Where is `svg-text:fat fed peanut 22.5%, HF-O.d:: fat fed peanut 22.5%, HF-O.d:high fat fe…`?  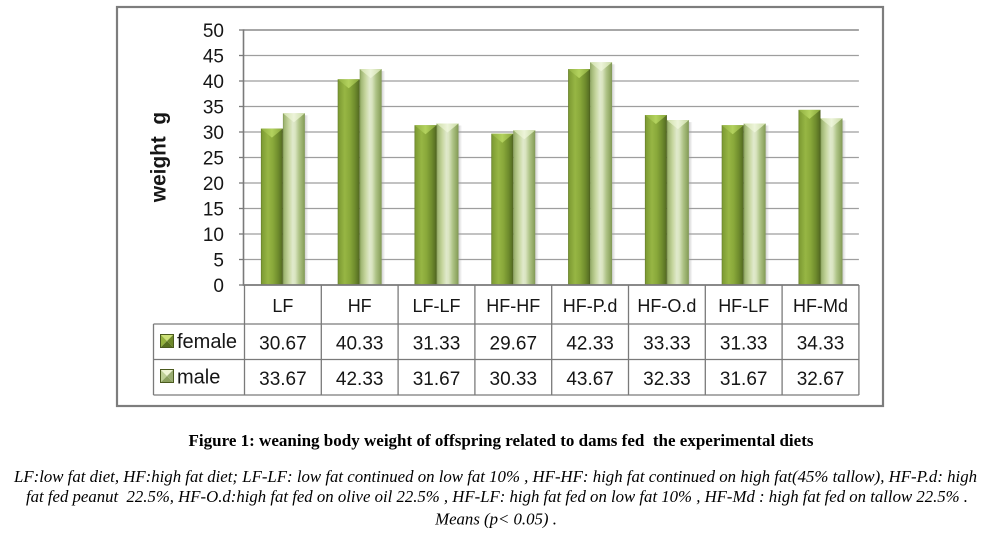 svg-text:fat fed peanut 22.5%, HF-O.d:: fat fed peanut 22.5%, HF-O.d:high fat fe… is located at coordinates (497, 496).